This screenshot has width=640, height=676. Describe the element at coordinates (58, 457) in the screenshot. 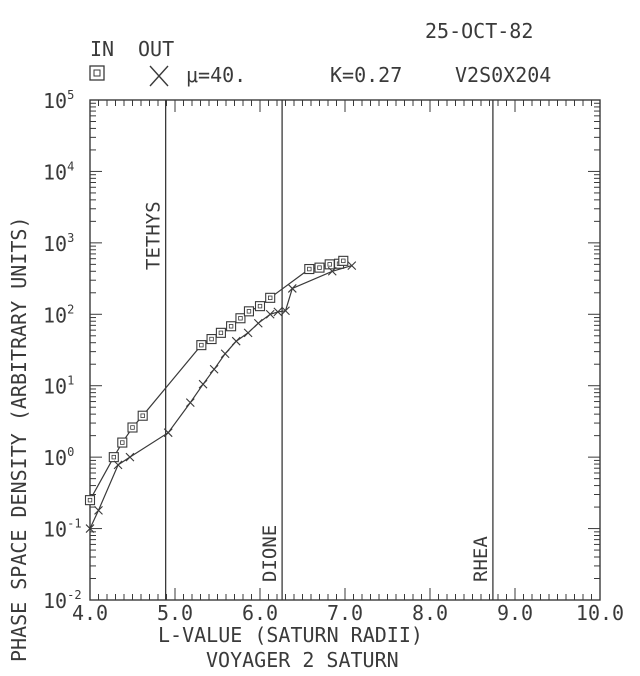

I see `y-tick-label: 10⁰` at that location.